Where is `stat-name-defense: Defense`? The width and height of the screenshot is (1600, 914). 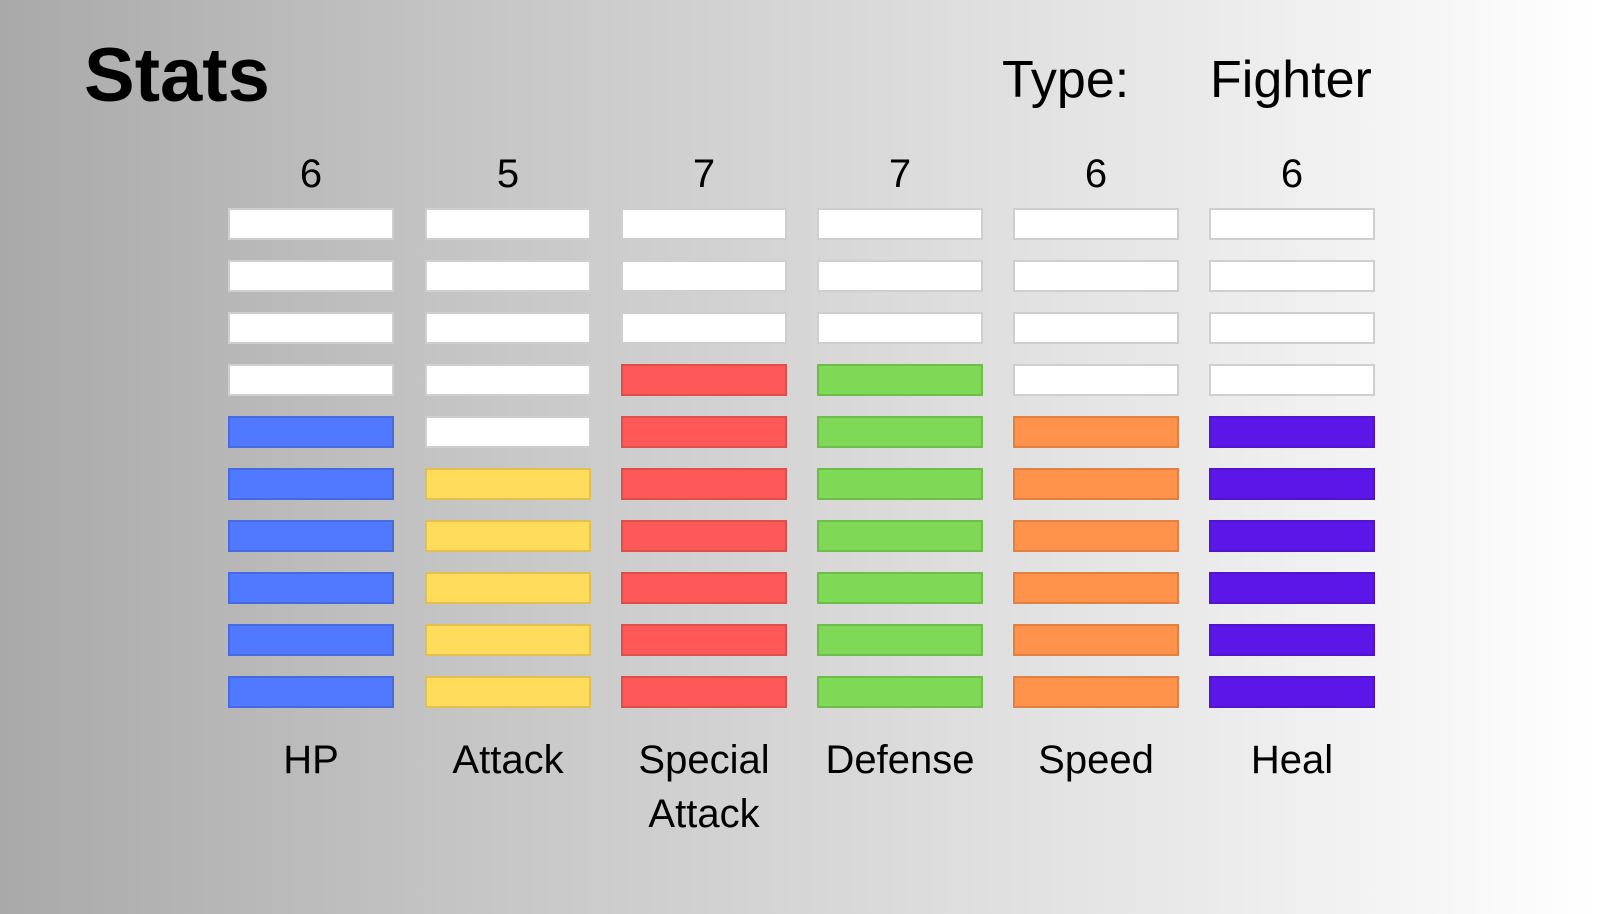
stat-name-defense: Defense is located at coordinates (900, 760).